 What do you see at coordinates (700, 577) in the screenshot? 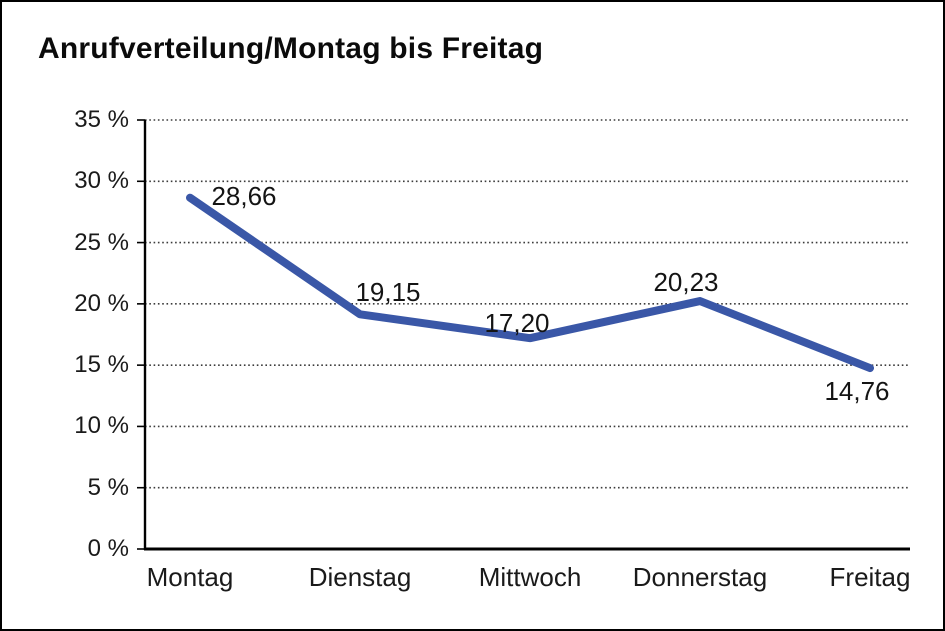
I see `x-category-label: Donnerstag` at bounding box center [700, 577].